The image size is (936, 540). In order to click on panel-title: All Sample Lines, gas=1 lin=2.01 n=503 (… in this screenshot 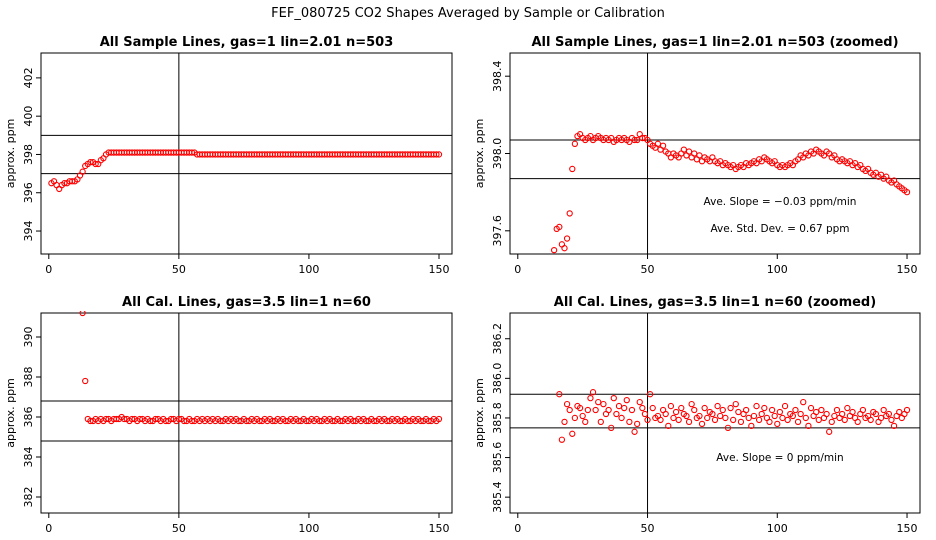, I will do `click(714, 42)`.